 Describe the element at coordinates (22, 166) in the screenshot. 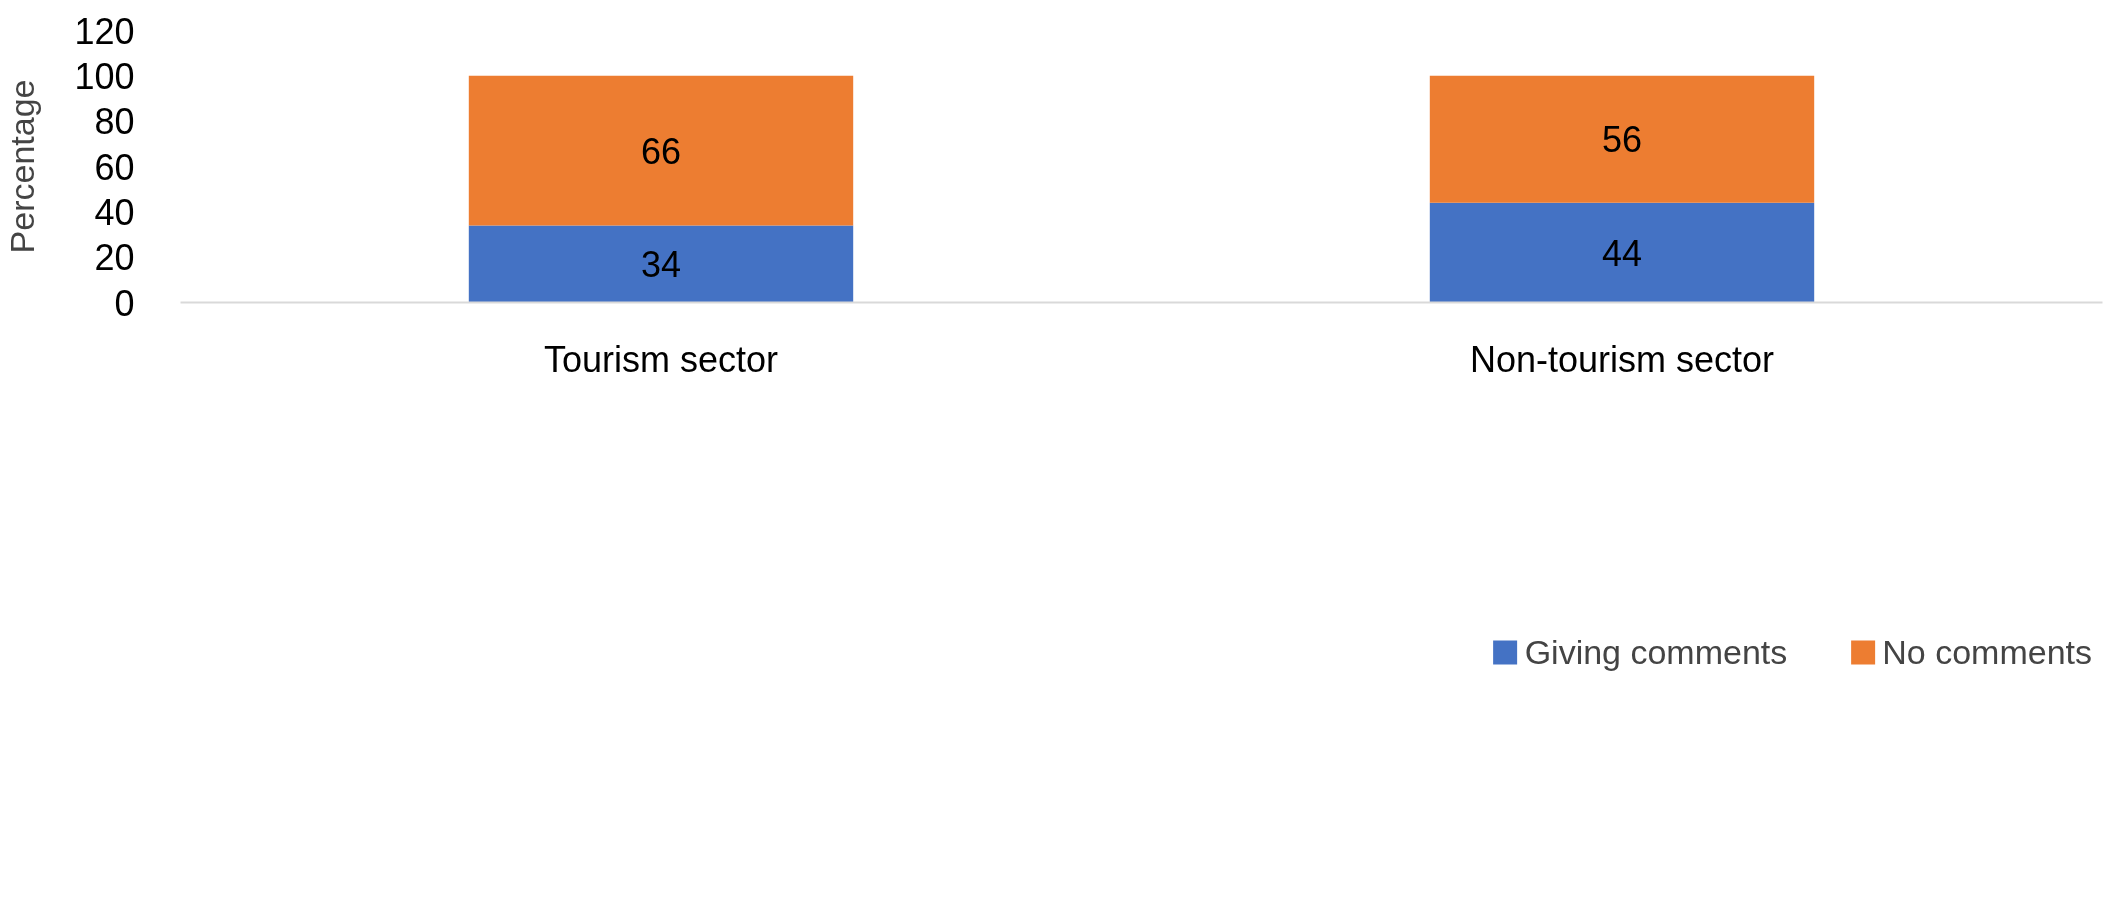

I see `y-axis-title: Percentage` at that location.